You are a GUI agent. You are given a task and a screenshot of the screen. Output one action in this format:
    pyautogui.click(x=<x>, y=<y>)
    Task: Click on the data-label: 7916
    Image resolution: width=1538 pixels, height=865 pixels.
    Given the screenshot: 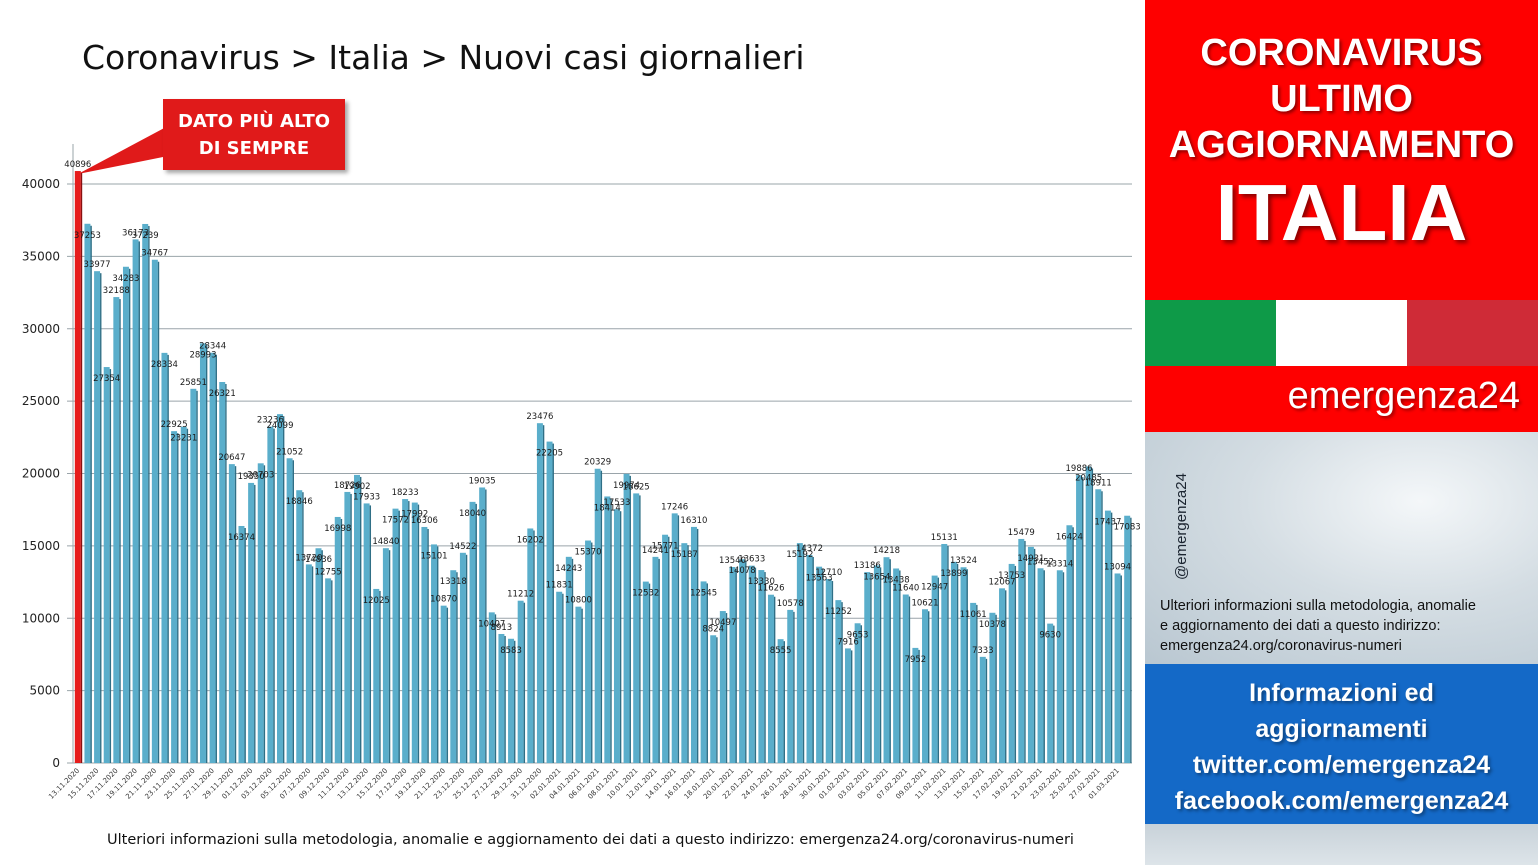 What is the action you would take?
    pyautogui.click(x=848, y=642)
    